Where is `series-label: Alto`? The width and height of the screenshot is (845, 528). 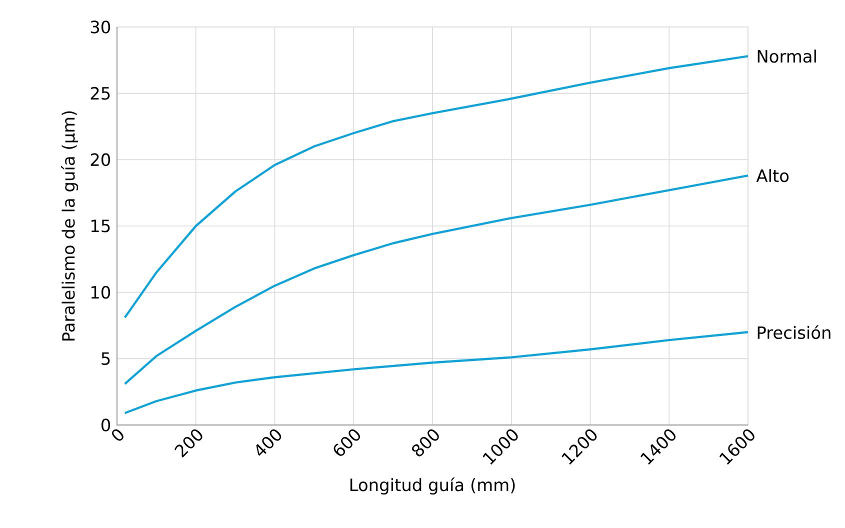 series-label: Alto is located at coordinates (772, 175).